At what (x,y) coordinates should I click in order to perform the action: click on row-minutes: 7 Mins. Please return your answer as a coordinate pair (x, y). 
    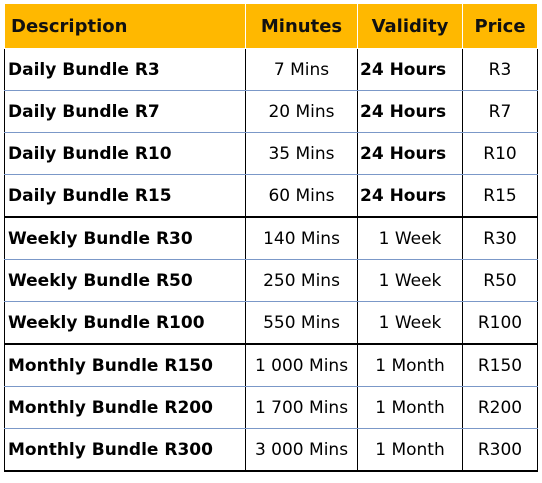
    Looking at the image, I should click on (301, 69).